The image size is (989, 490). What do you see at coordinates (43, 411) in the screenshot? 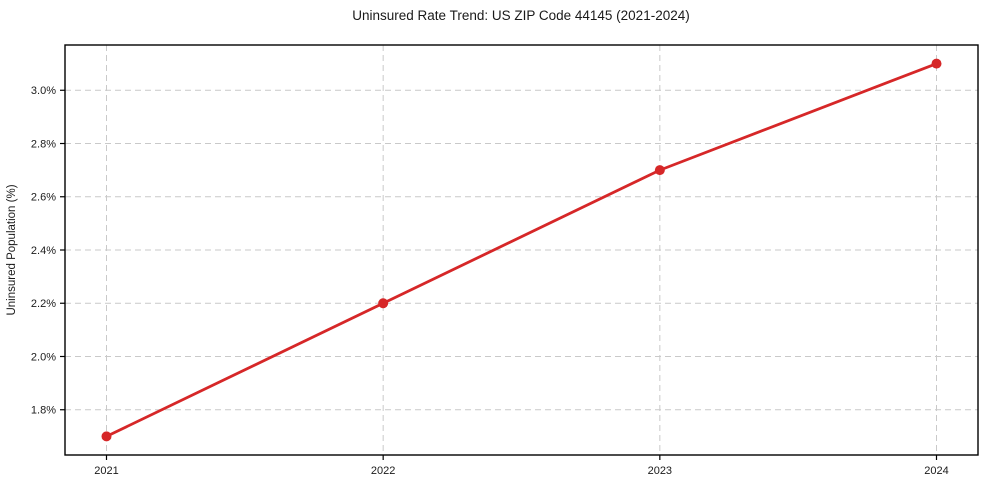
I see `y-tick-label: 1.8%` at bounding box center [43, 411].